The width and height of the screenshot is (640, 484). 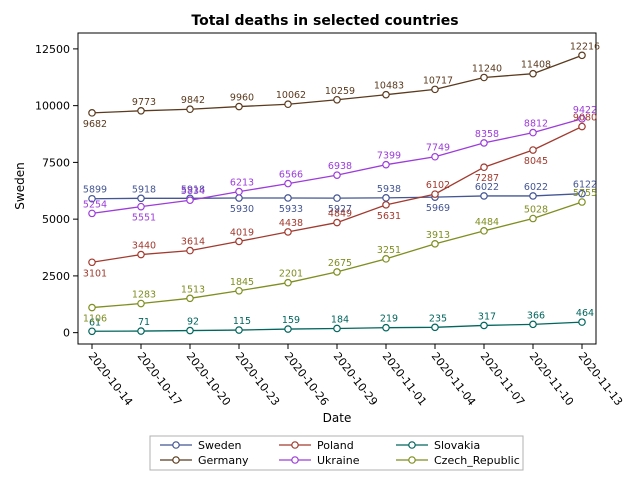 What do you see at coordinates (438, 235) in the screenshot?
I see `data-label: 3913` at bounding box center [438, 235].